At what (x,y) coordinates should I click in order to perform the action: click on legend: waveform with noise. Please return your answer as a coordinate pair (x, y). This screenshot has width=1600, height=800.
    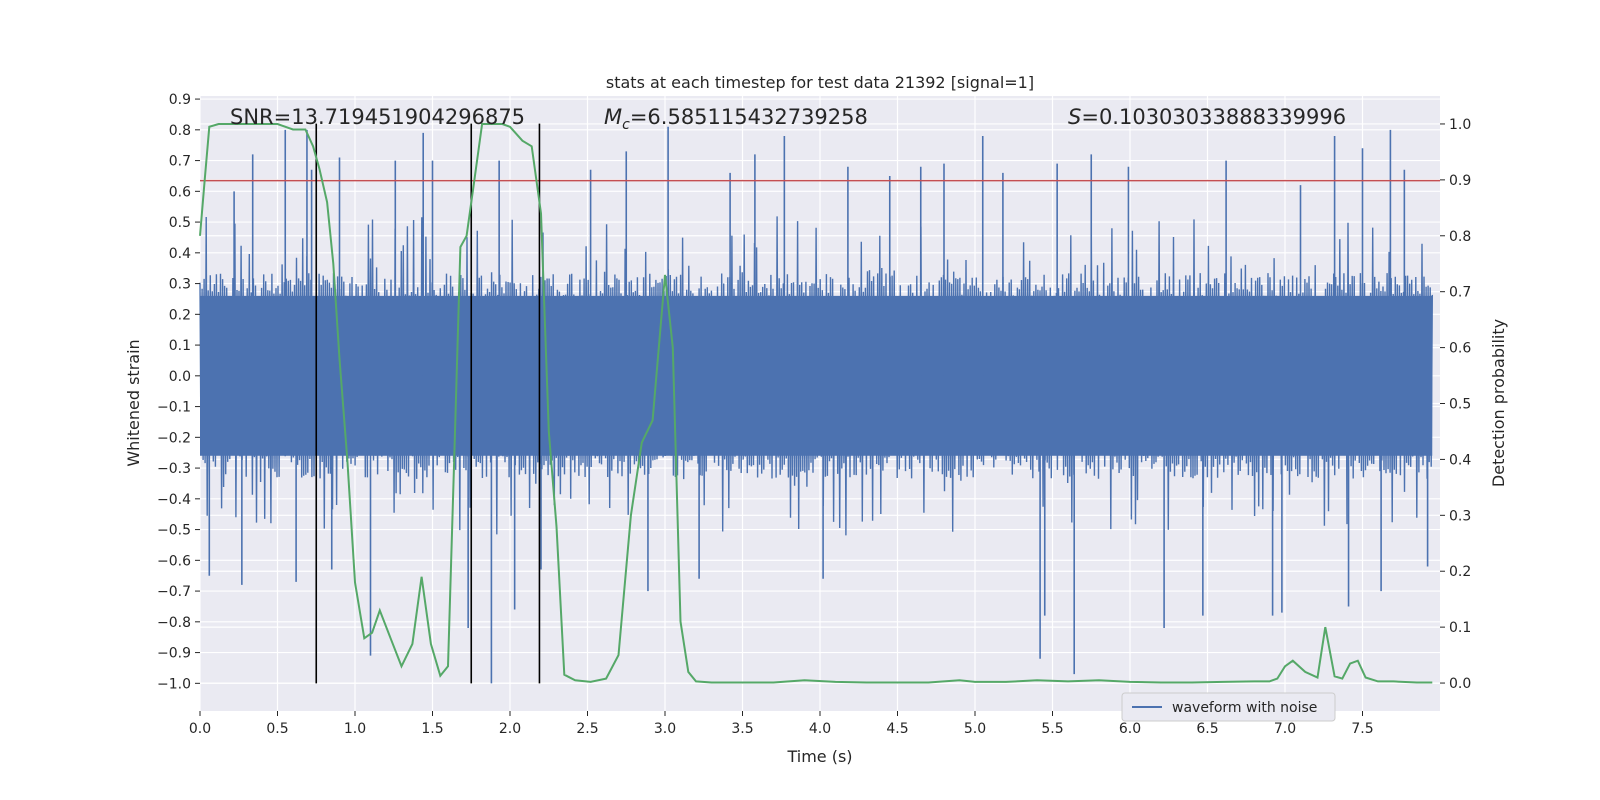
    Looking at the image, I should click on (1228, 707).